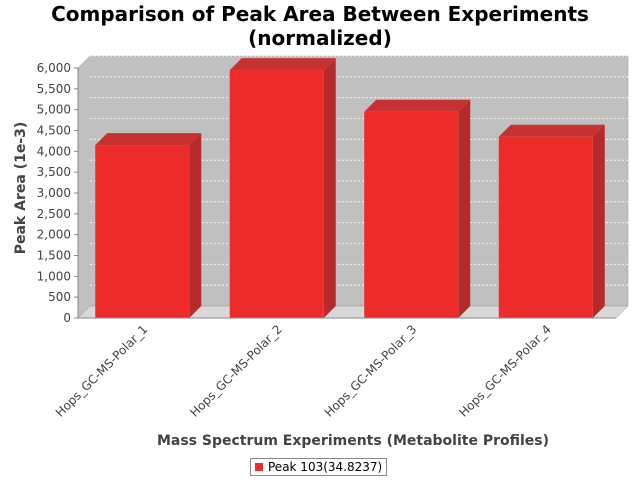 The height and width of the screenshot is (480, 640). I want to click on x-category-label: Hops_GC-MS-Polar_2, so click(236, 371).